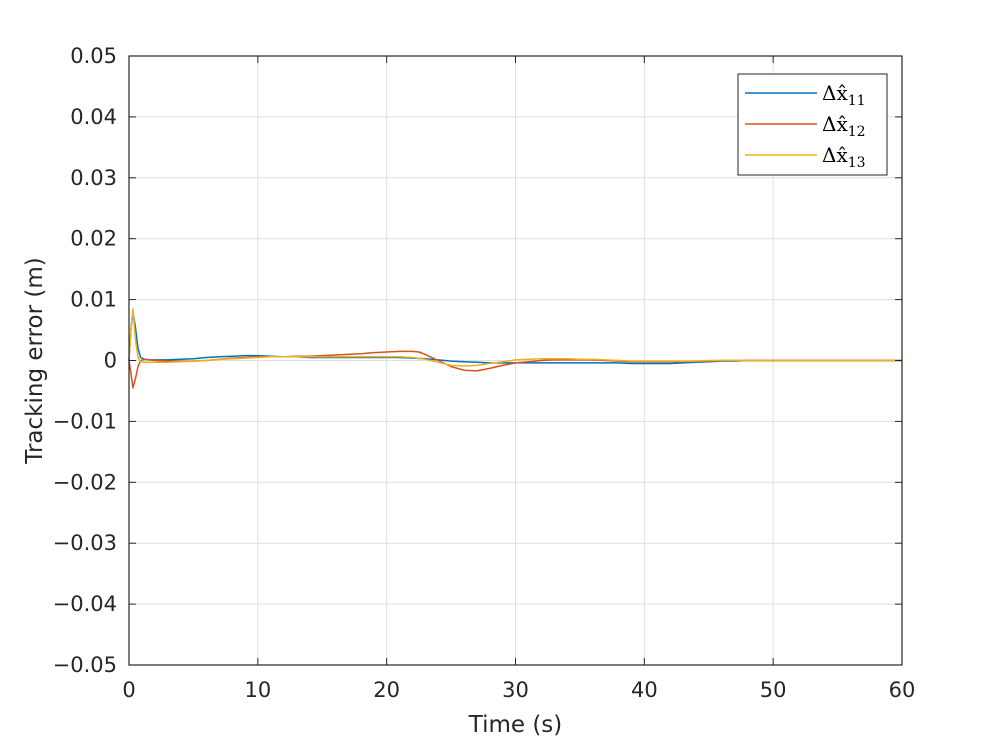 The width and height of the screenshot is (997, 747). I want to click on x-tick-label: 30, so click(515, 690).